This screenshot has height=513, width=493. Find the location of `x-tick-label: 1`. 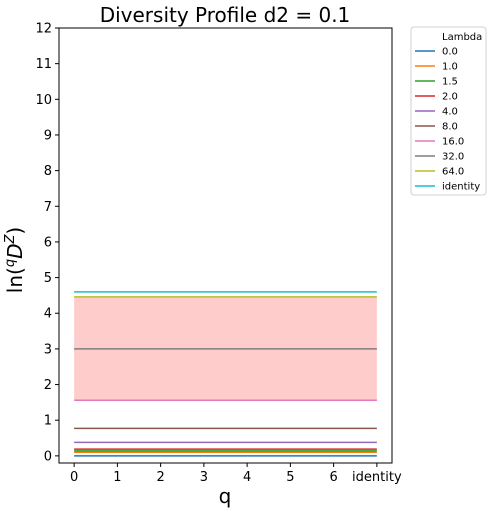

x-tick-label: 1 is located at coordinates (117, 477).